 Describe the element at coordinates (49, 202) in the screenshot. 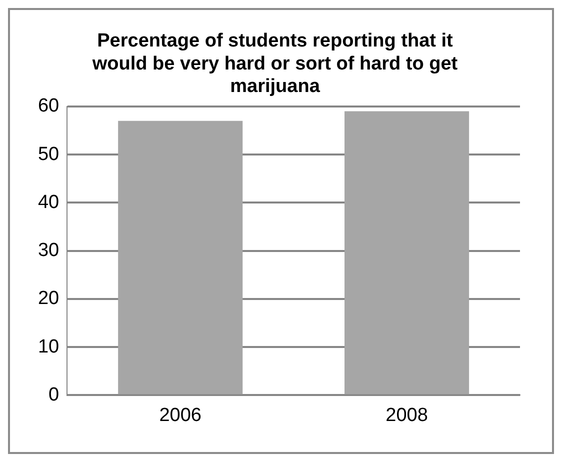

I see `y-tick-label: 40` at that location.